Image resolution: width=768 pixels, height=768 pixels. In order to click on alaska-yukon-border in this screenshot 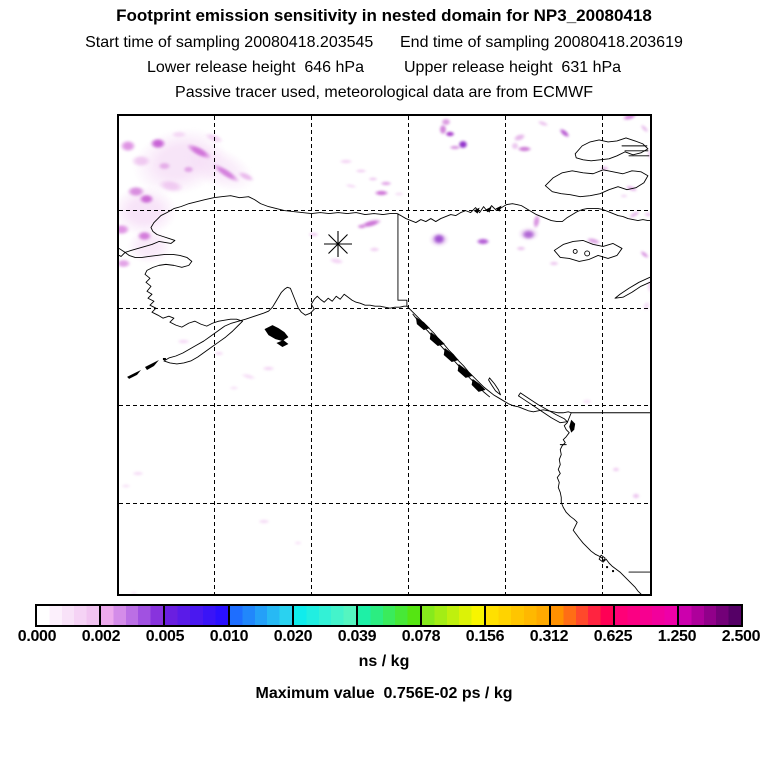, I will do `click(402, 260)`.